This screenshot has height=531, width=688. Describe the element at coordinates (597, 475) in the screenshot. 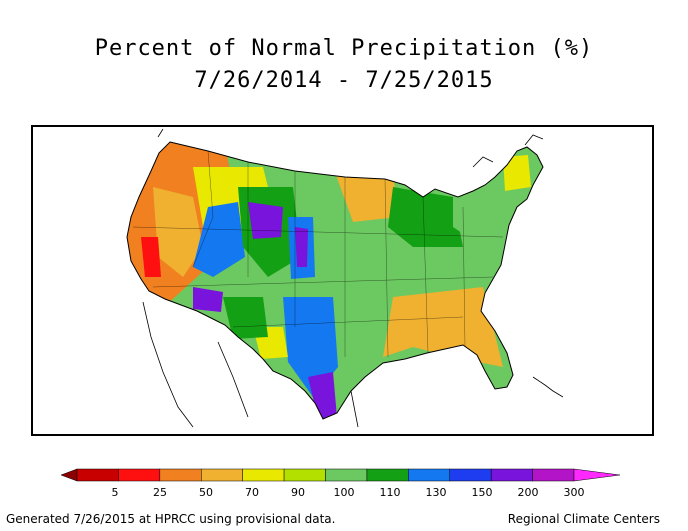

I see `legend-arrow-high` at that location.